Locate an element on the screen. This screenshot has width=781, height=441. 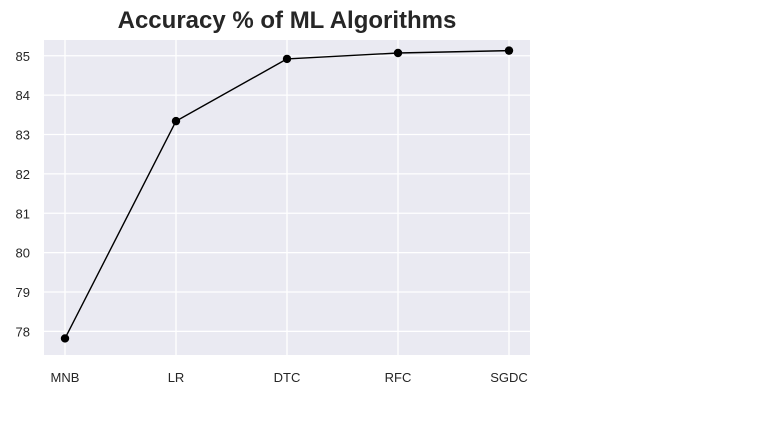
data-point-mnb is located at coordinates (65, 338).